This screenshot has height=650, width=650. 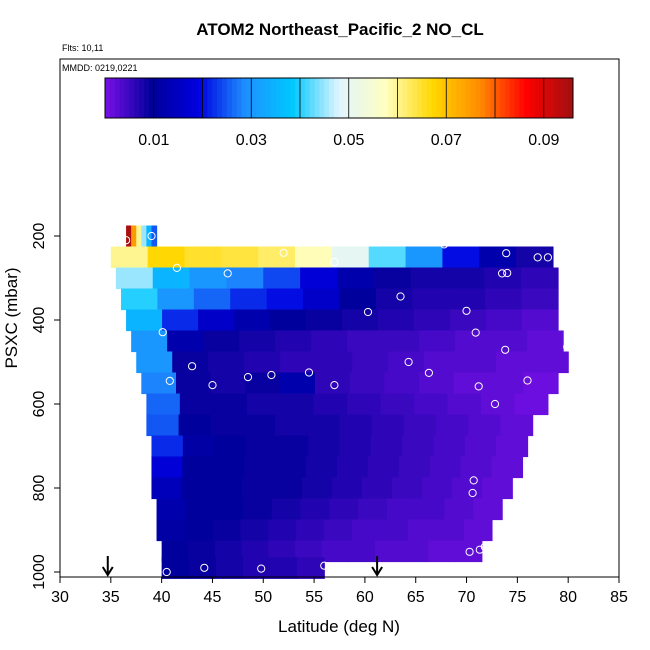 I want to click on x-tick-label: 45, so click(x=213, y=597).